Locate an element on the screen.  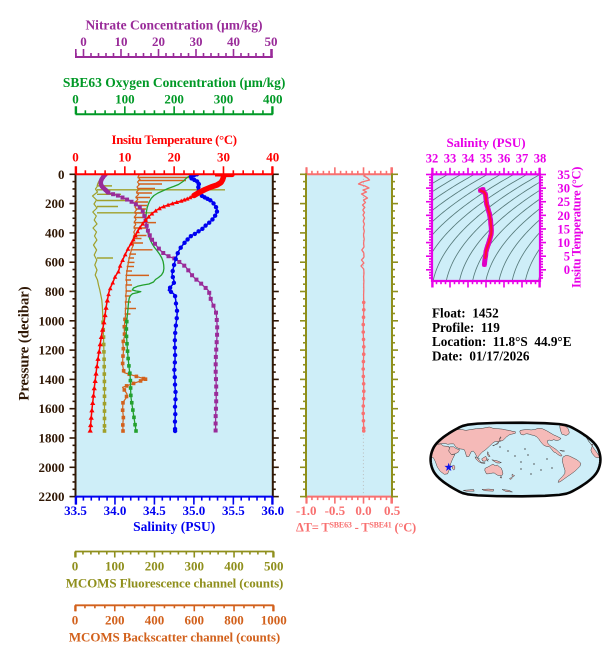
svg-text: 0.5 is located at coordinates (392, 510).